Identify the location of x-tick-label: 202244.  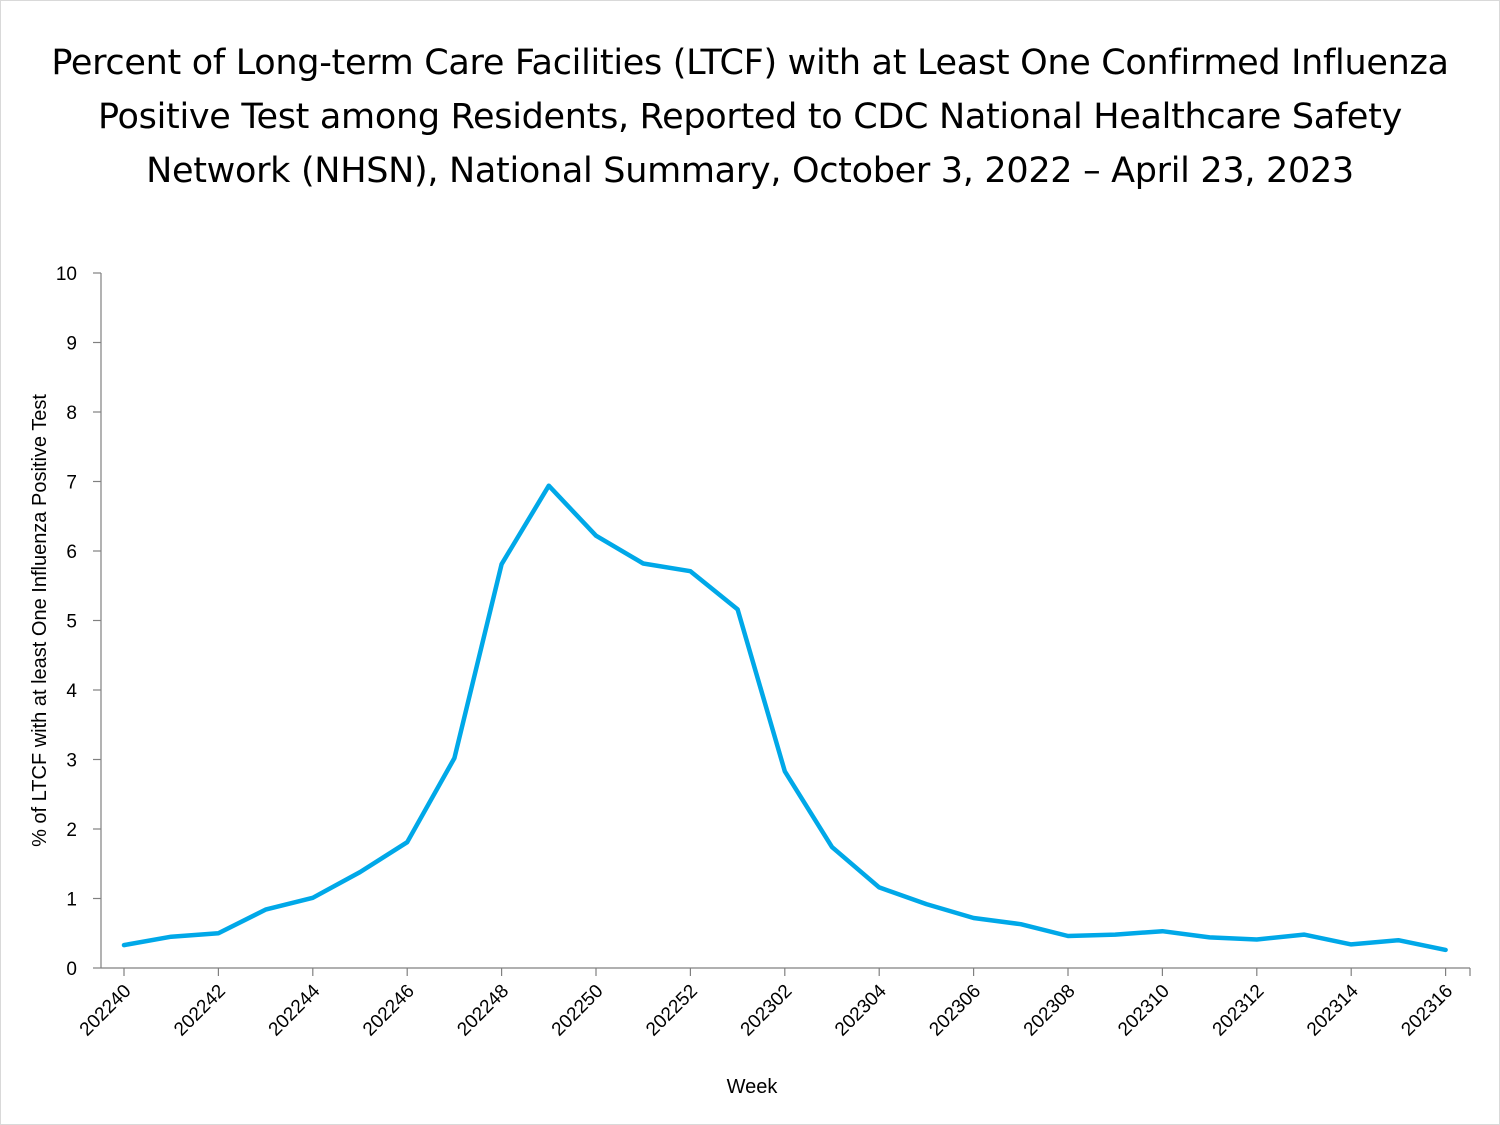
(295, 1010).